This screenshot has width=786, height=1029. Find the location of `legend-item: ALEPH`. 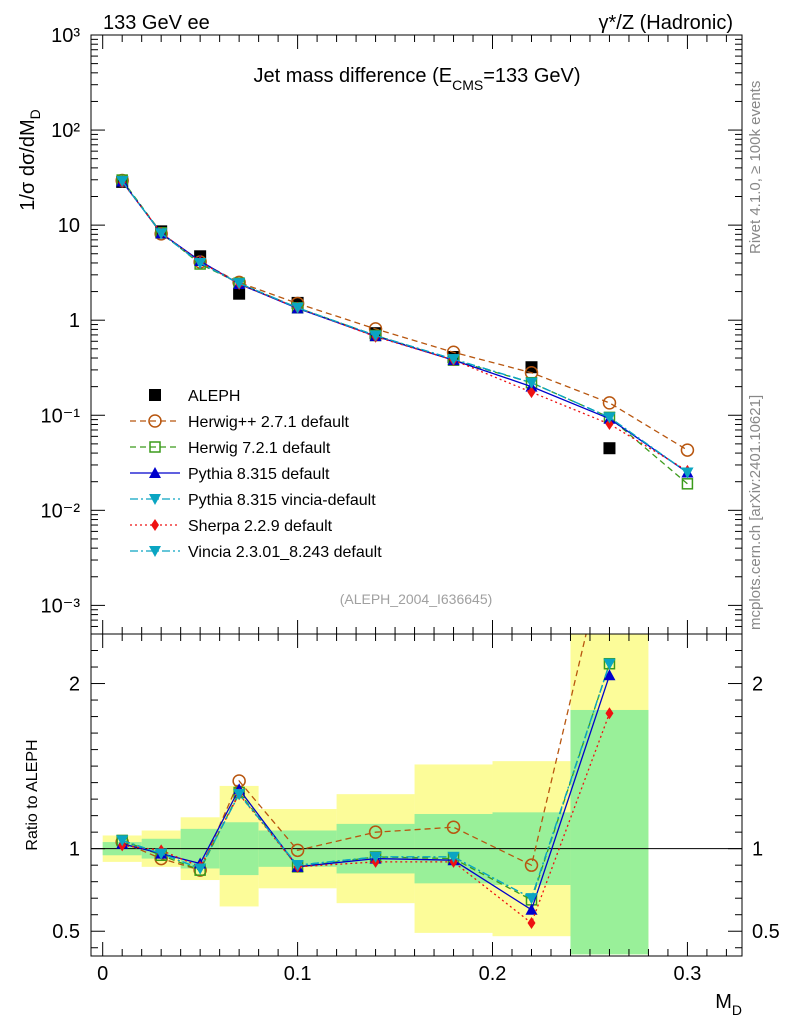

legend-item: ALEPH is located at coordinates (194, 396).